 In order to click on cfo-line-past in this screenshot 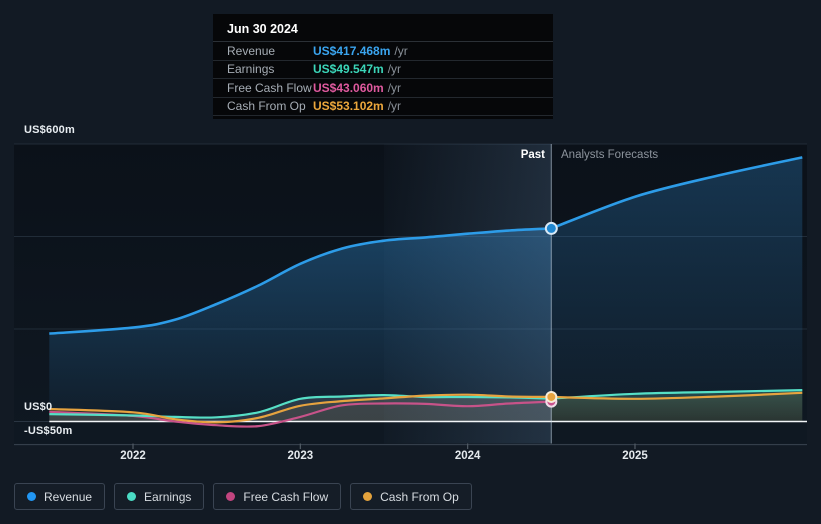, I will do `click(300, 408)`.